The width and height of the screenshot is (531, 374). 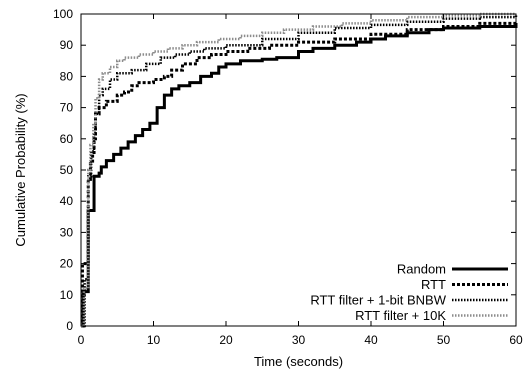 What do you see at coordinates (400, 315) in the screenshot?
I see `legend-label-3: RTT filter + 10K` at bounding box center [400, 315].